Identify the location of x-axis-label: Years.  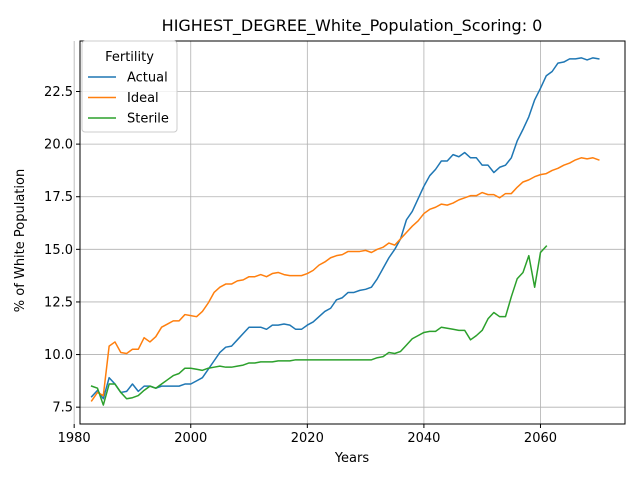
(352, 458).